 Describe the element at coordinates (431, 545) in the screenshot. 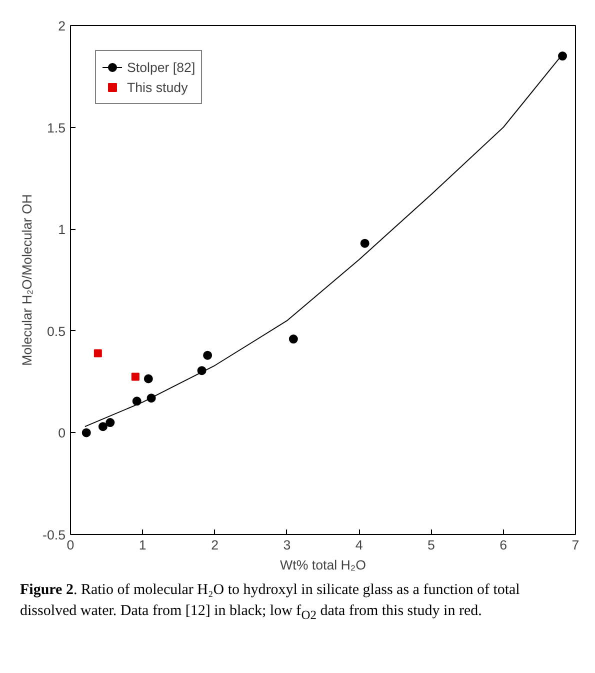

I see `x-tick-label: 5` at that location.